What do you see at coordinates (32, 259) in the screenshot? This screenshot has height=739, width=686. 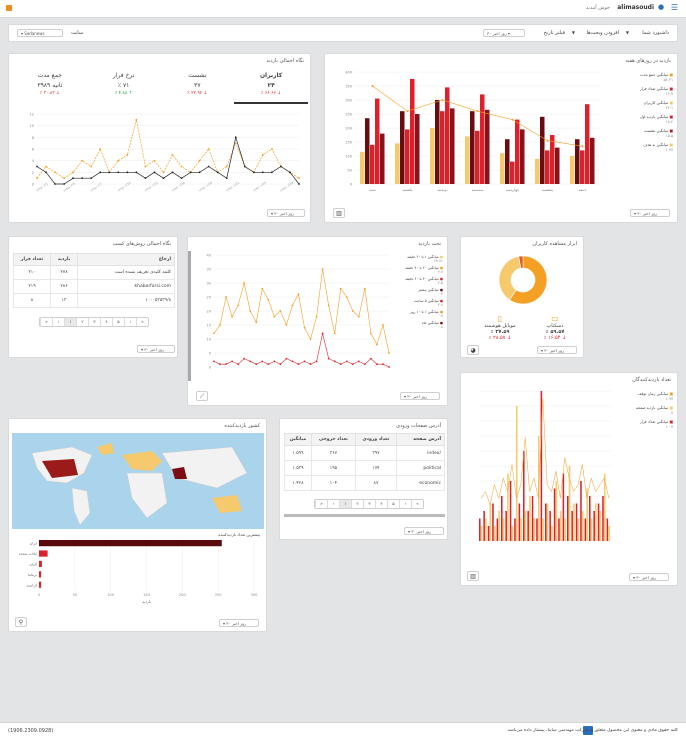 I see `col-bounce: تعداد فرار` at bounding box center [32, 259].